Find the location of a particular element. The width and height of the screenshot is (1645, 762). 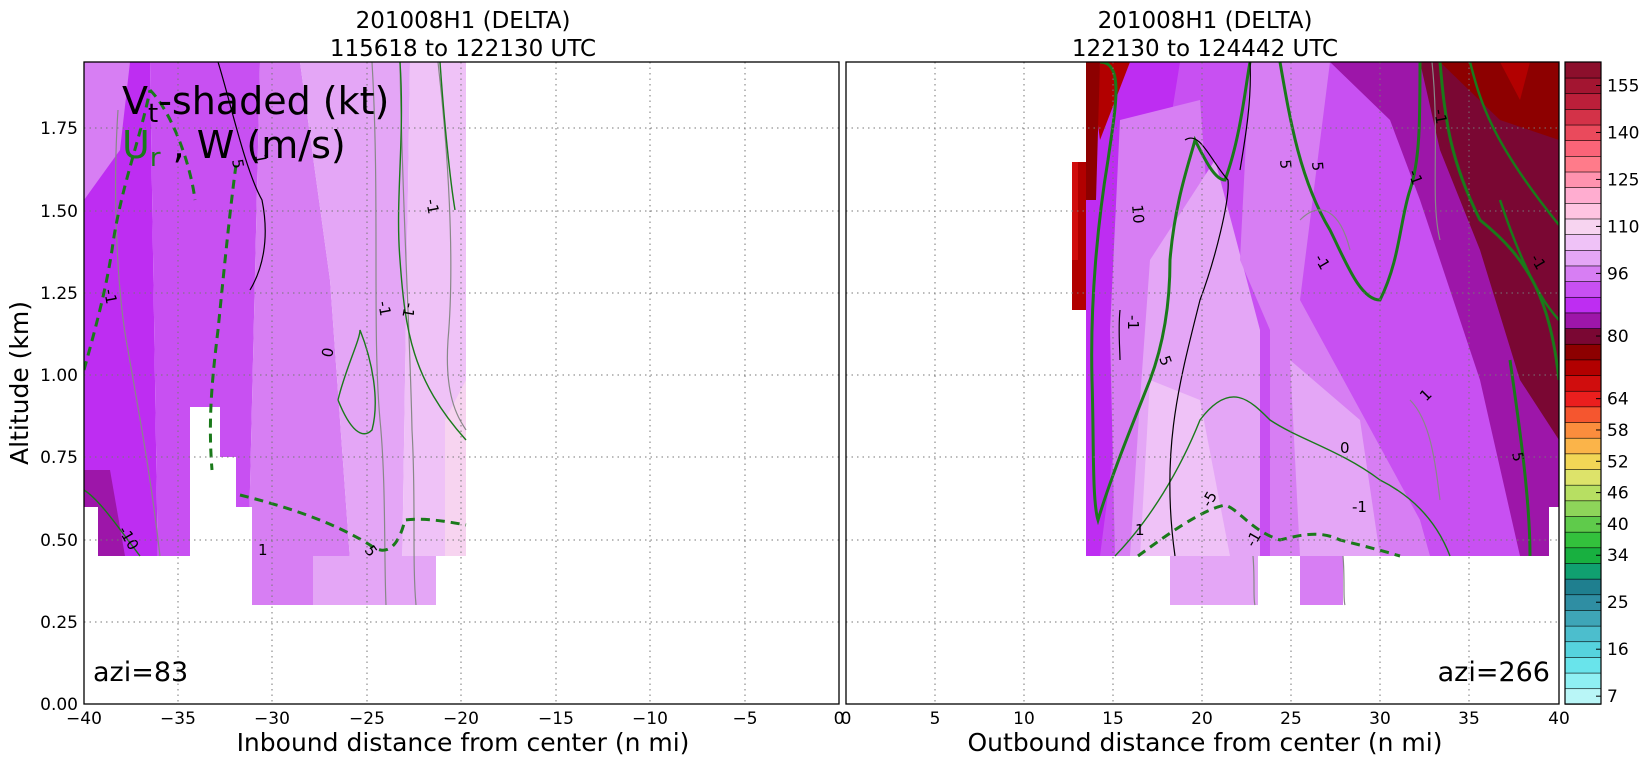

svg-text: −15 is located at coordinates (556, 719).